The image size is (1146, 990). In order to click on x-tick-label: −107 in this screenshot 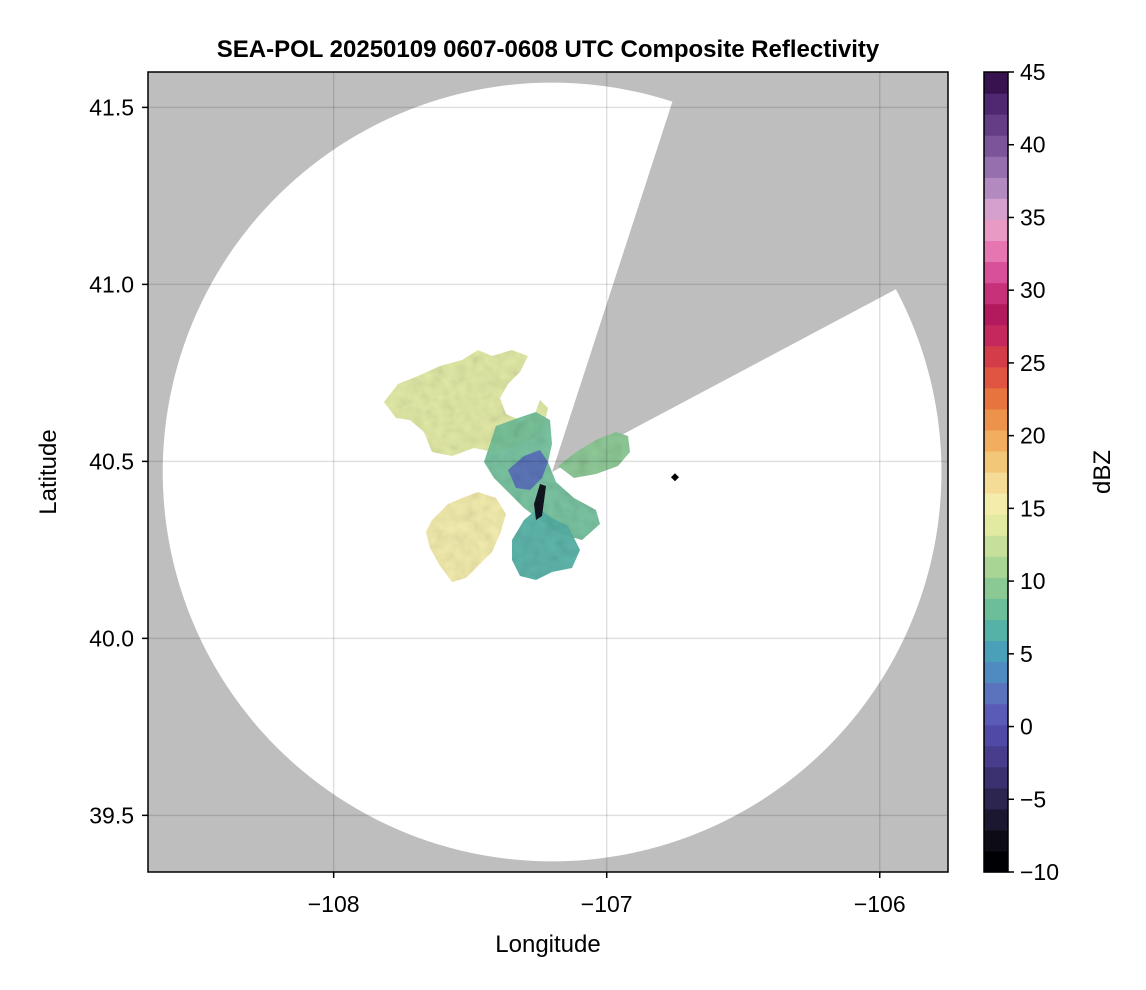, I will do `click(607, 904)`.